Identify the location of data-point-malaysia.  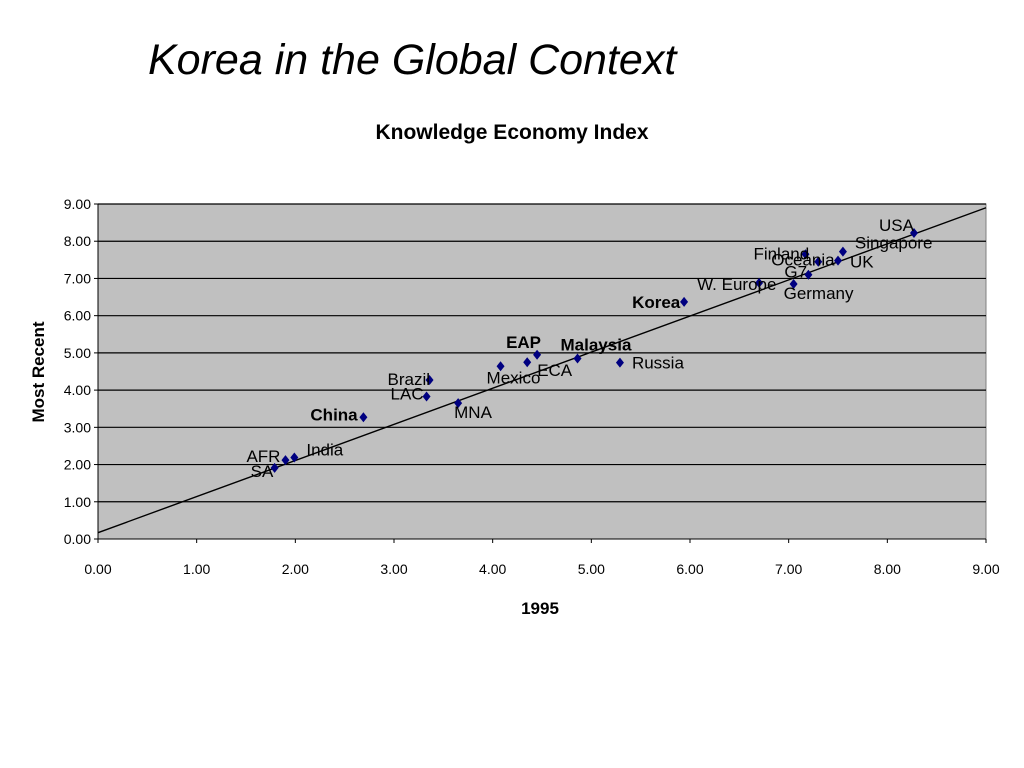
(577, 358).